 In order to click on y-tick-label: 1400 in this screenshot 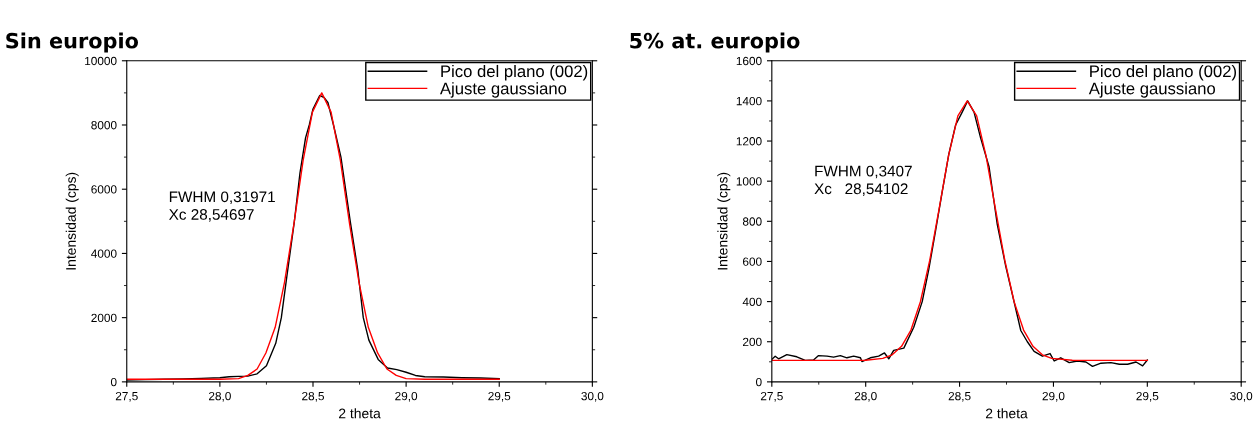, I will do `click(749, 101)`.